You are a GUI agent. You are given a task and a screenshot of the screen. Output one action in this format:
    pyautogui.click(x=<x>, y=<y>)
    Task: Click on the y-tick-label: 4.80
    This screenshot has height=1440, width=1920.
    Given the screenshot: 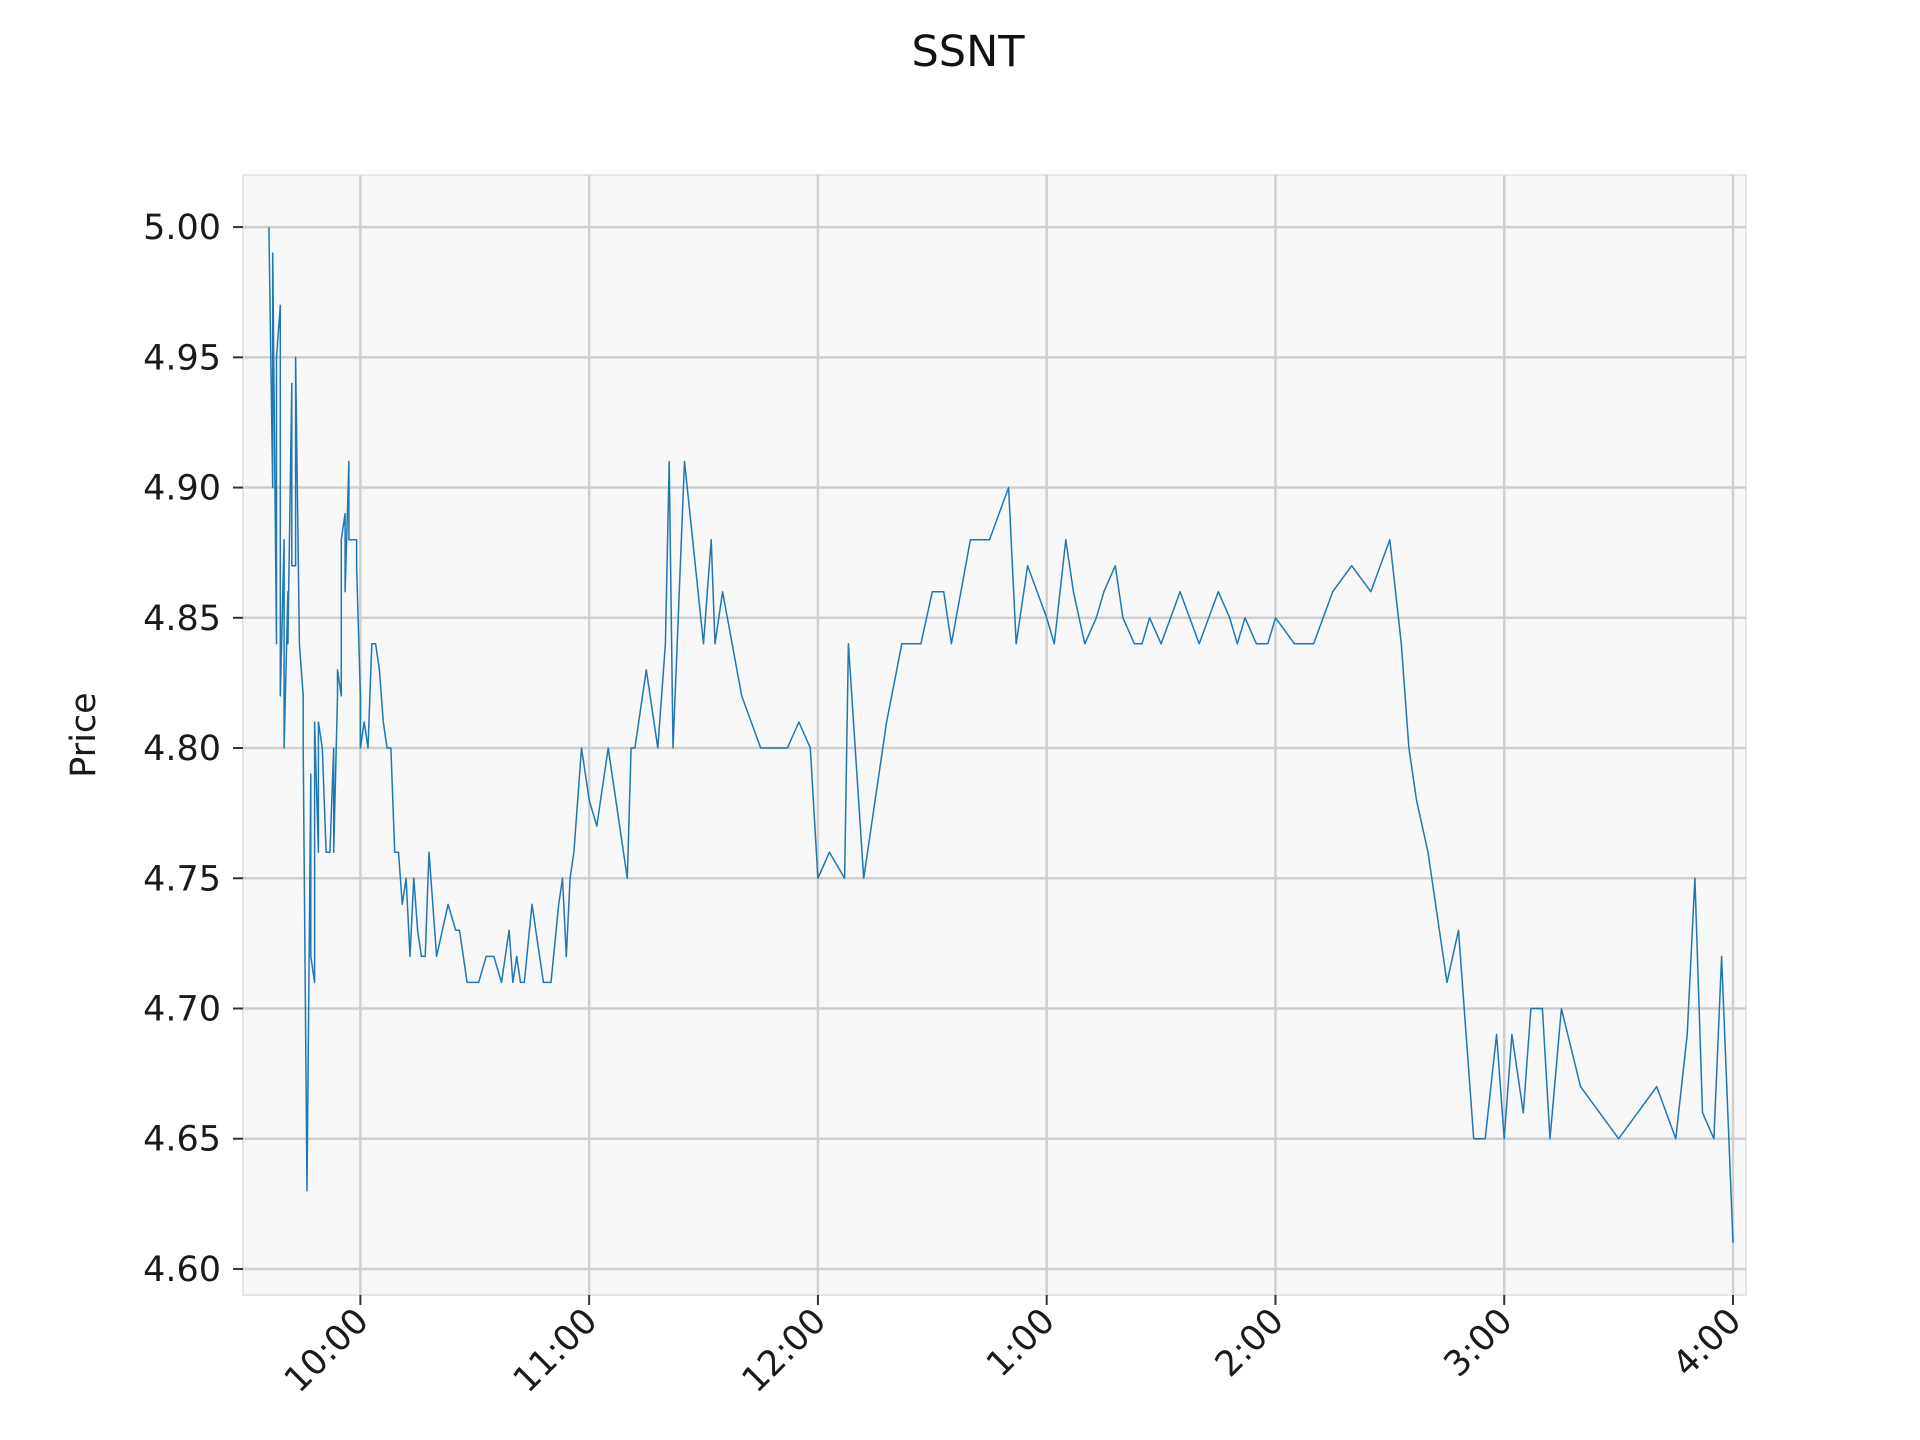 What is the action you would take?
    pyautogui.click(x=182, y=749)
    